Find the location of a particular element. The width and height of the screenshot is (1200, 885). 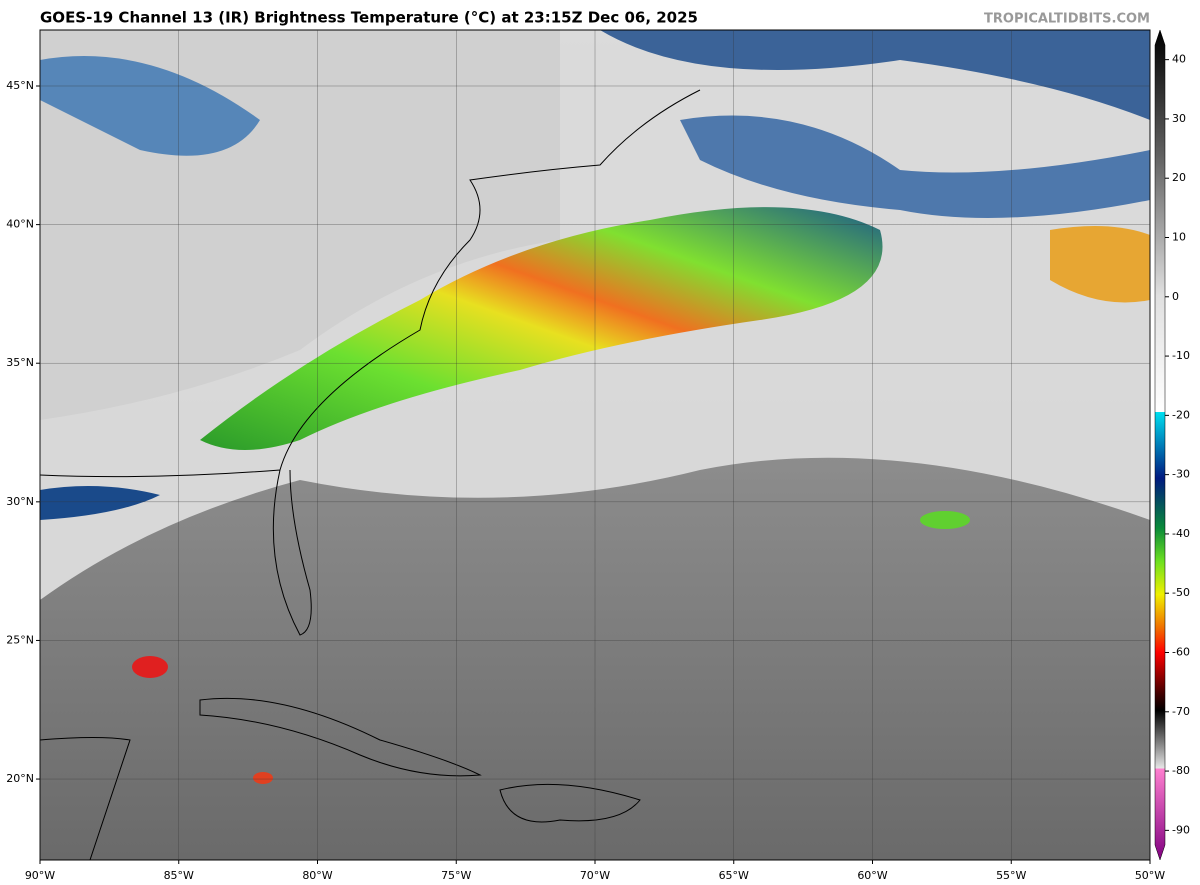

colorbar-label: 10 is located at coordinates (1179, 237).